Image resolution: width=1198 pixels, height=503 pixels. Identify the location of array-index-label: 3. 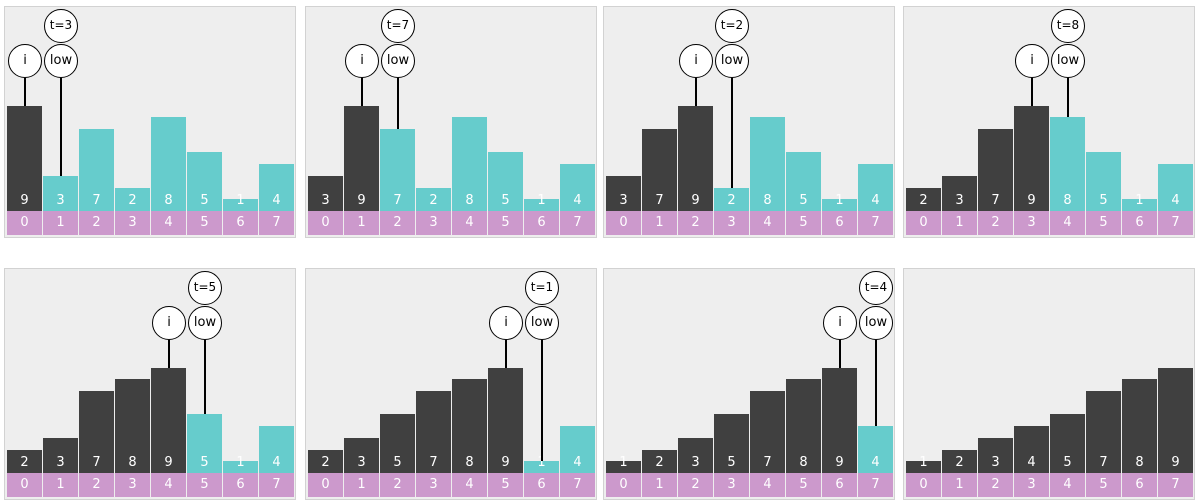
(133, 485).